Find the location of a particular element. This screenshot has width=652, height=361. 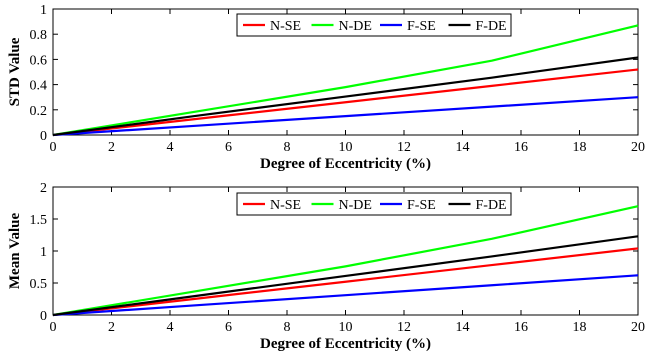

y-tick-label: 2 is located at coordinates (43, 188).